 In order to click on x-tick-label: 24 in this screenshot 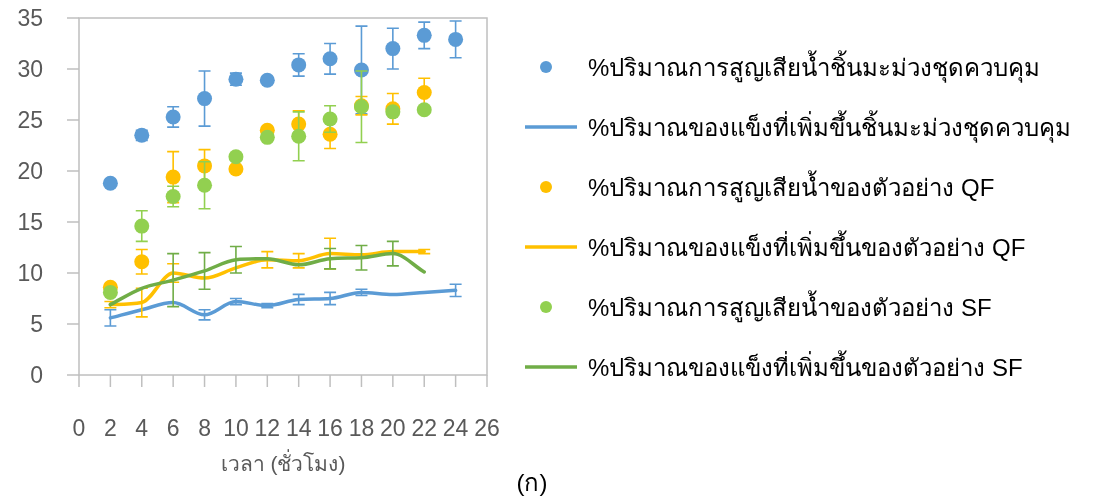, I will do `click(455, 428)`.